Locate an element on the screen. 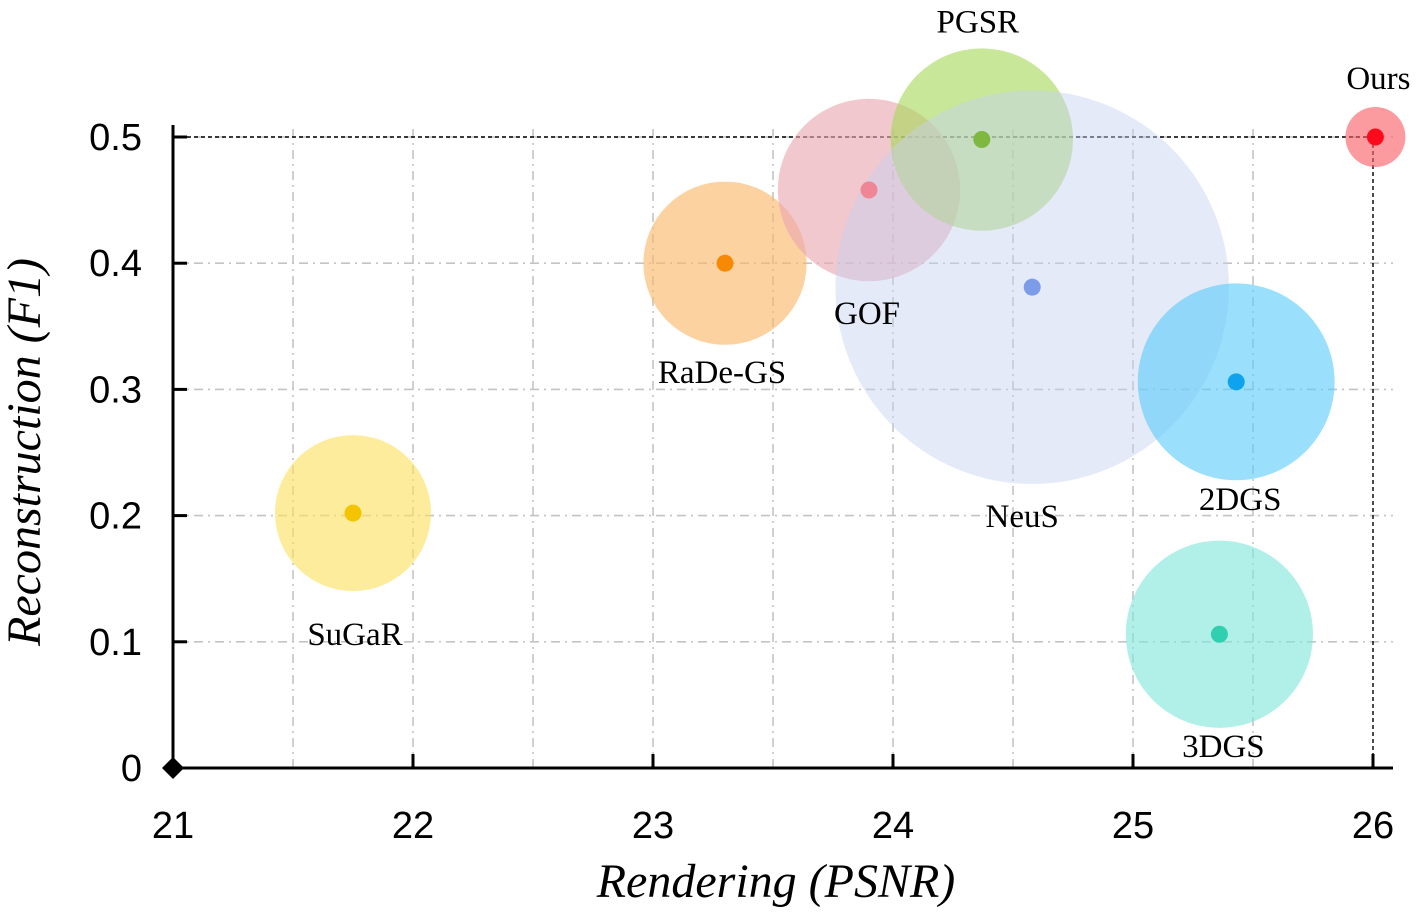 The height and width of the screenshot is (913, 1416). y-tick-label-5: 0.5 is located at coordinates (115, 138).